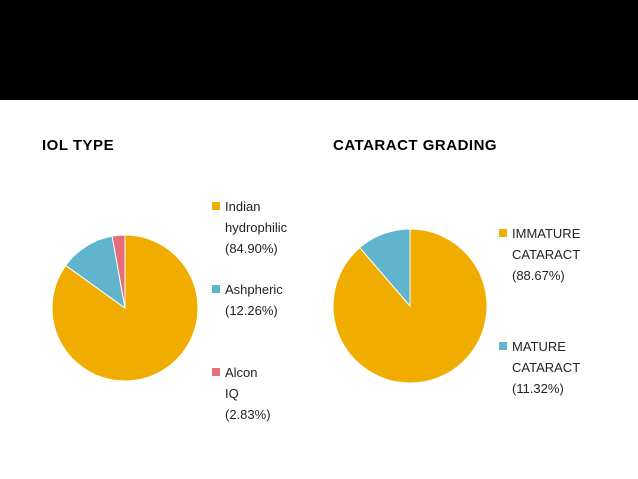 This screenshot has width=638, height=479. I want to click on legend-item-ashpheric: Ashpheric (12.26%), so click(247, 300).